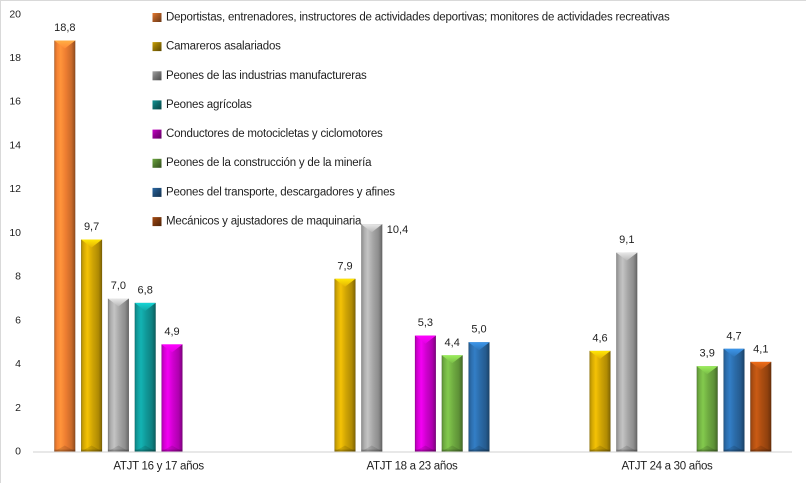 The height and width of the screenshot is (483, 806). I want to click on svg-text: 4,9, so click(171, 332).